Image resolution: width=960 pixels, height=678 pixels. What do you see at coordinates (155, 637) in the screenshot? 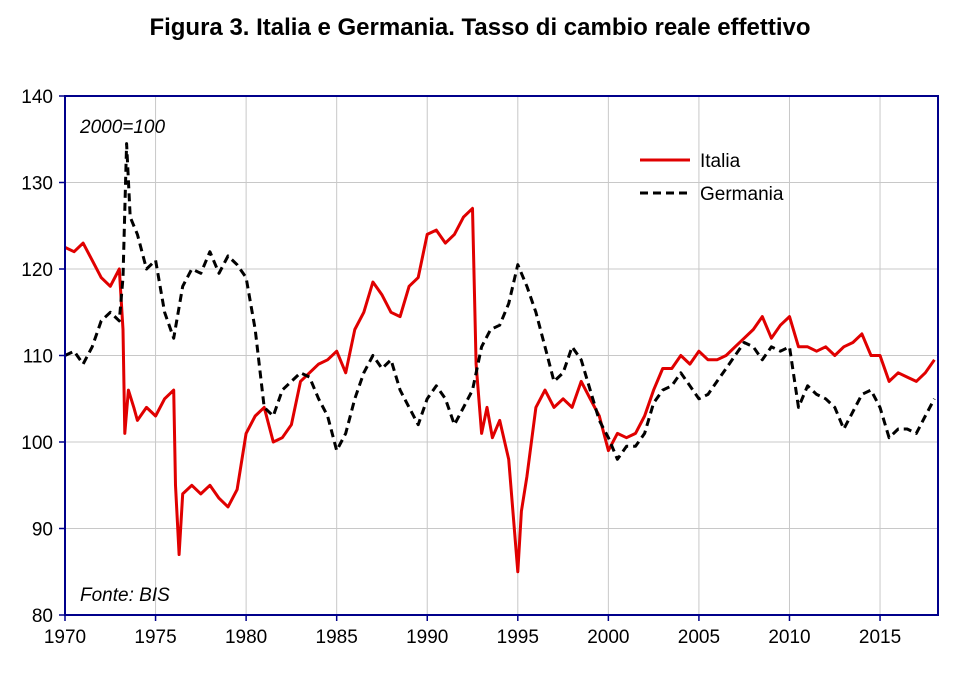
I see `x-tick-label: 1975` at bounding box center [155, 637].